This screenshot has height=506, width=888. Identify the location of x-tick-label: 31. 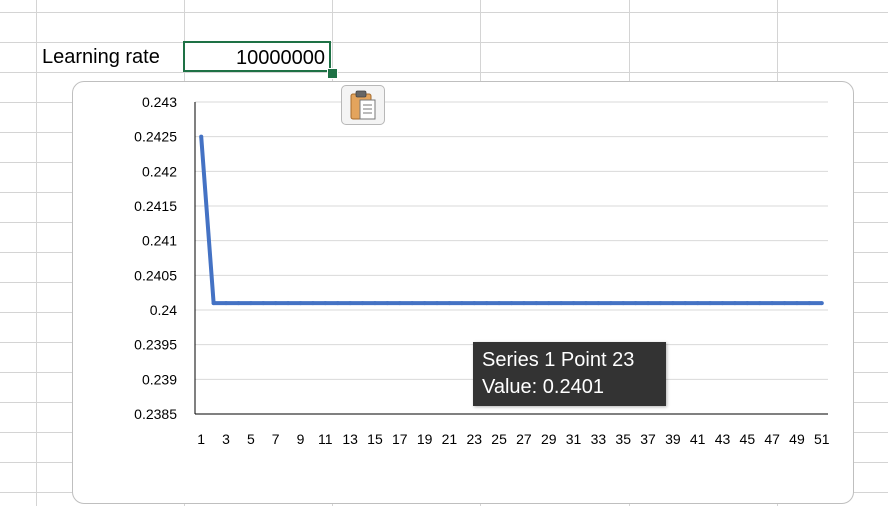
(574, 439).